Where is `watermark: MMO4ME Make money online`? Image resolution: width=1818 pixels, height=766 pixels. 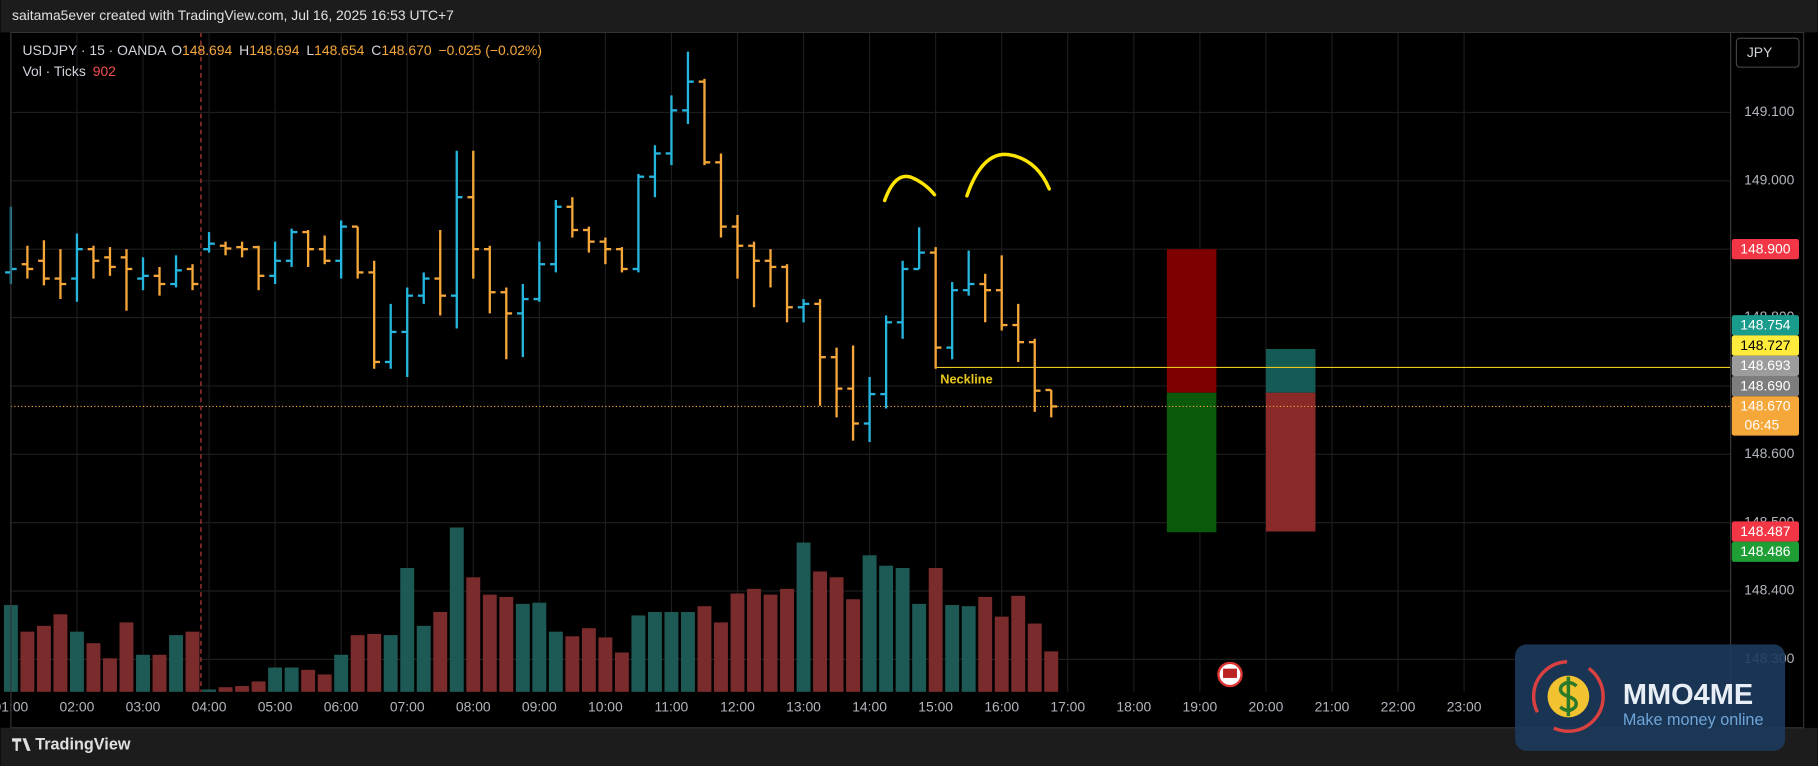
watermark: MMO4ME Make money online is located at coordinates (1650, 697).